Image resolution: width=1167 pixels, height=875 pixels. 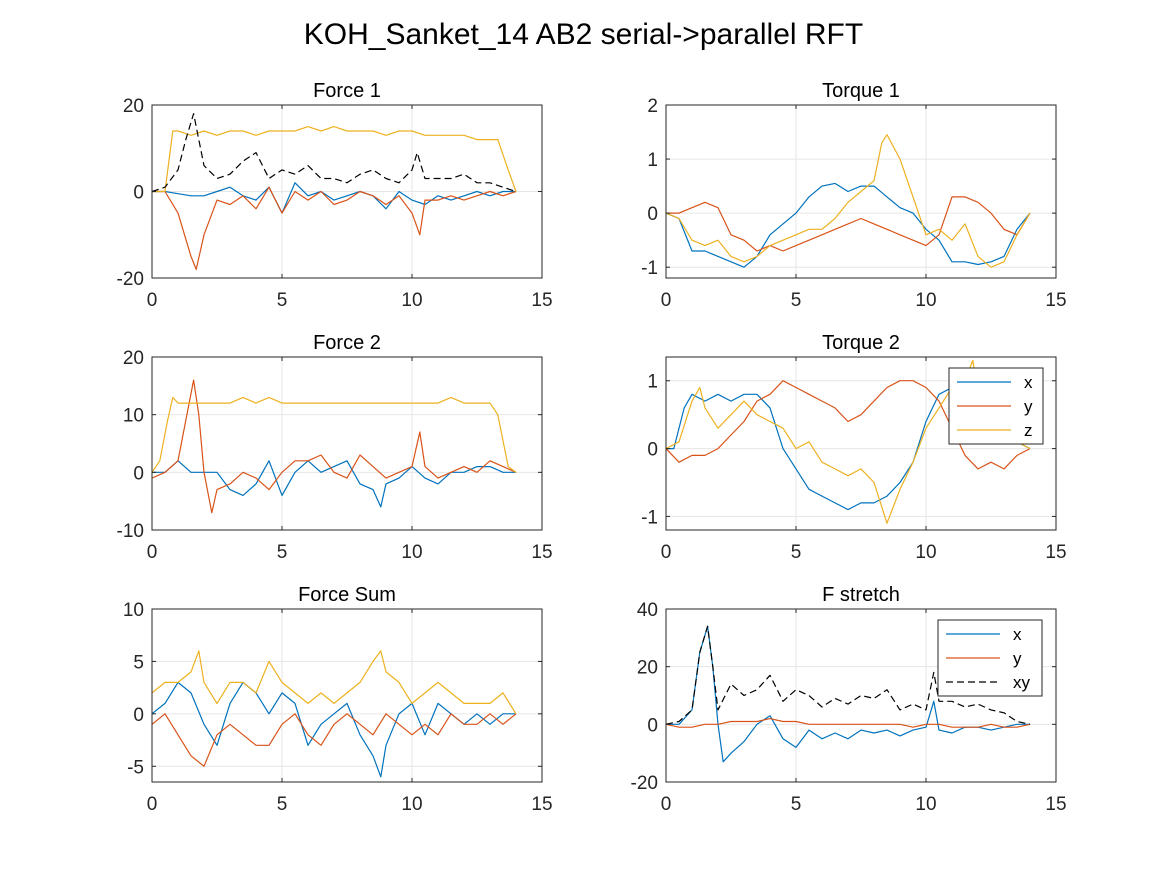 I want to click on legend-label-z: z, so click(x=1028, y=430).